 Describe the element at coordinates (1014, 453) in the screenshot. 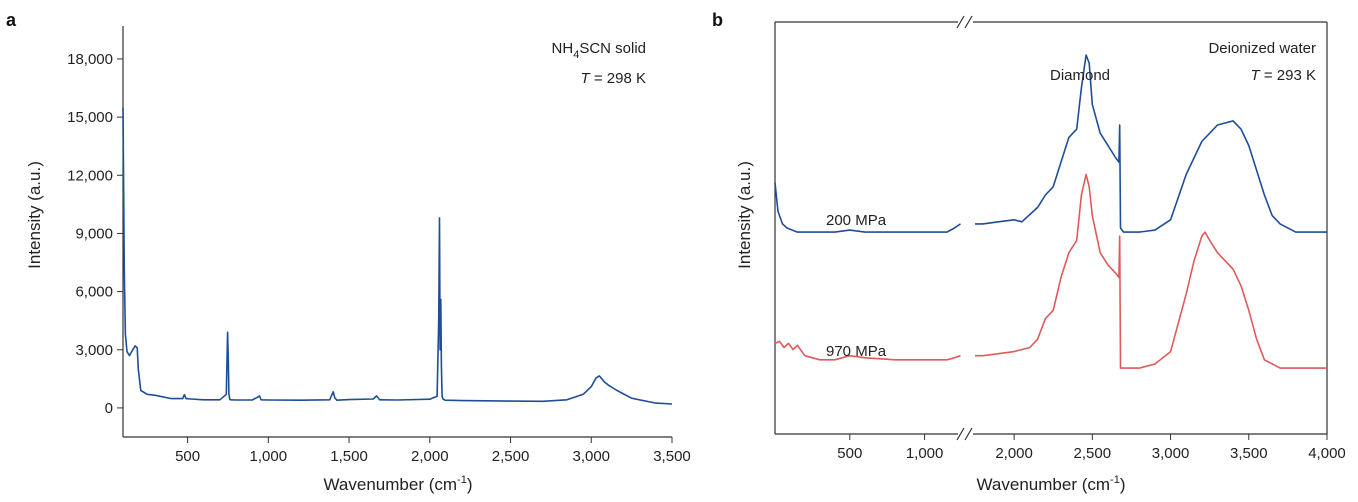

I see `panel-b-x-tick-label: 2,000` at that location.